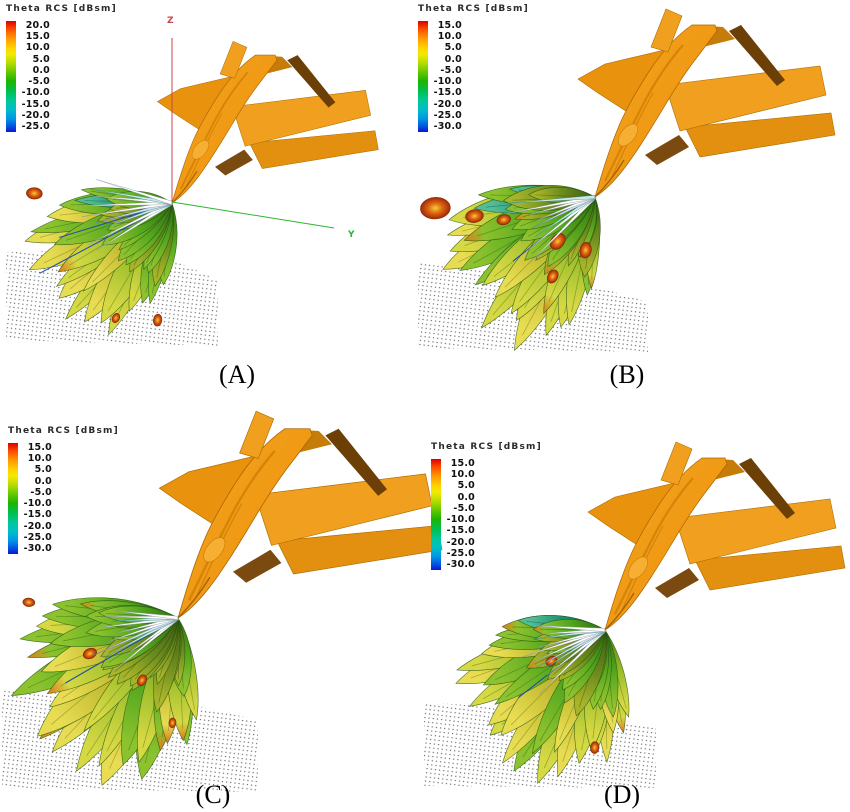 The width and height of the screenshot is (850, 812). Describe the element at coordinates (253, 215) in the screenshot. I see `axis-line-y` at that location.